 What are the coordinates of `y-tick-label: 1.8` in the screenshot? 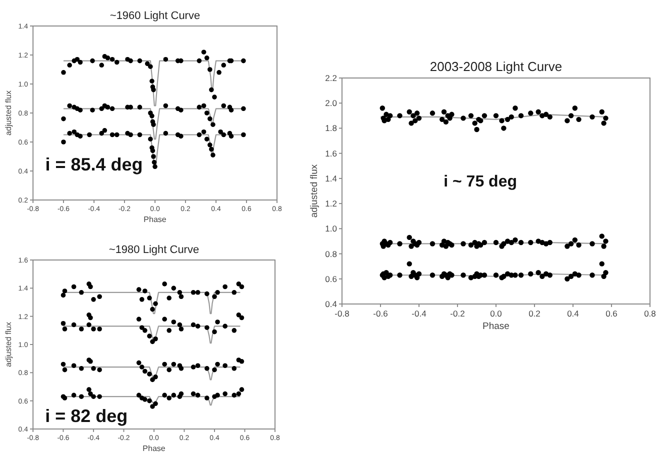 It's located at (331, 128).